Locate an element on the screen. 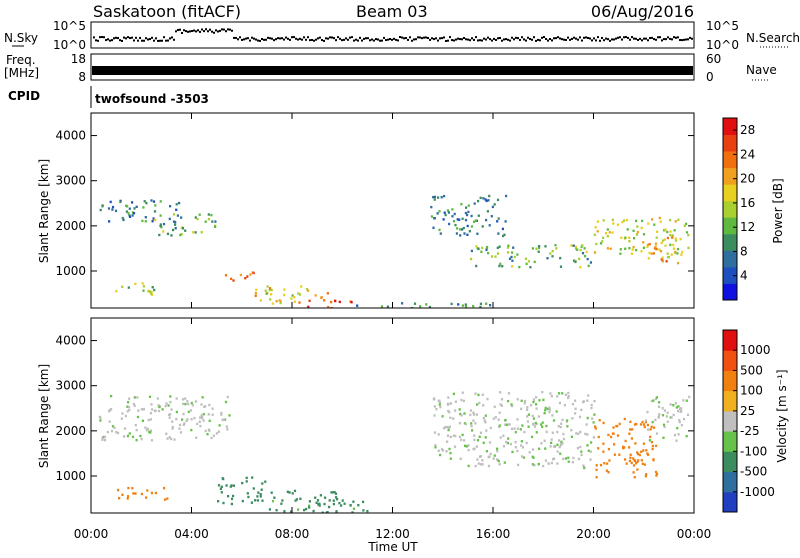 The image size is (800, 558). colorbar-tick-label: -25 is located at coordinates (750, 431).